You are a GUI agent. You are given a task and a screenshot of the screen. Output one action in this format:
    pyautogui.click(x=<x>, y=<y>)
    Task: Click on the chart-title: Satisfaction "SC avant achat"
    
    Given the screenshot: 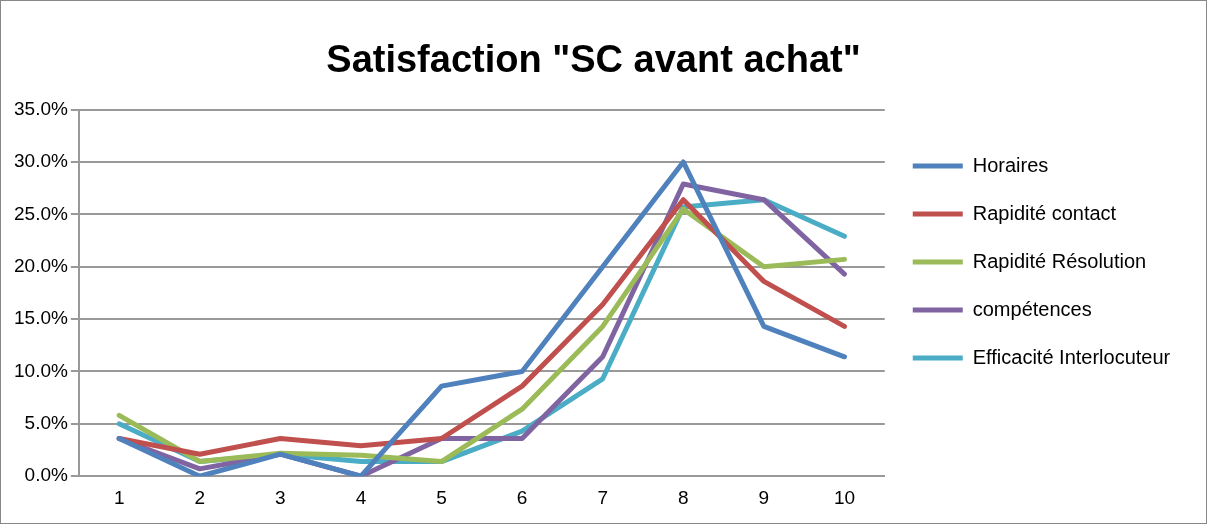 What is the action you would take?
    pyautogui.click(x=593, y=59)
    